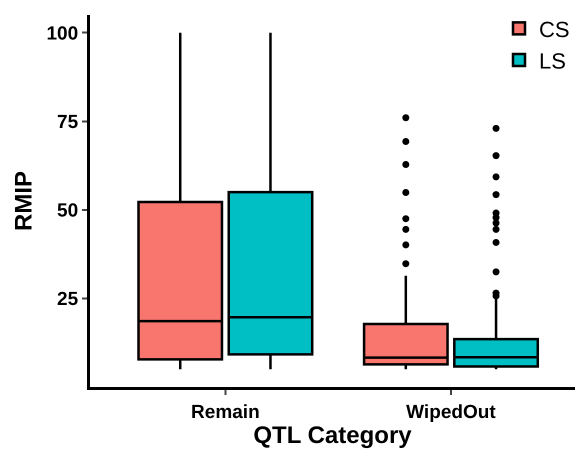 This screenshot has width=585, height=449. Describe the element at coordinates (67, 211) in the screenshot. I see `y-tick-label: 50` at that location.